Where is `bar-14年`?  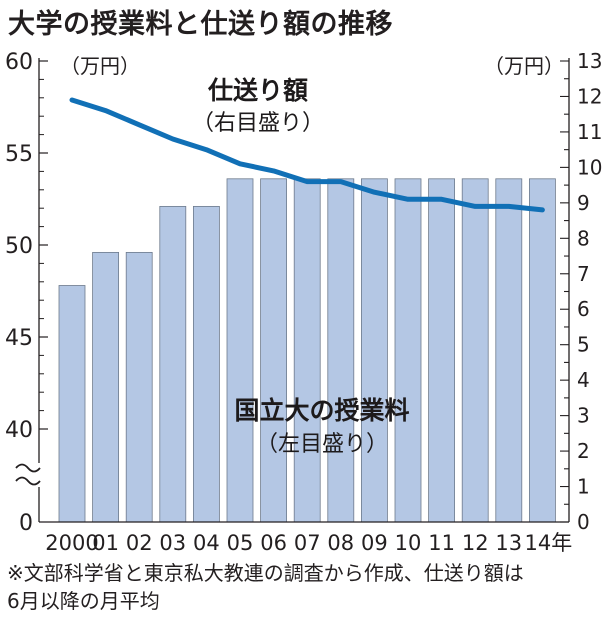
bar-14年 is located at coordinates (542, 350).